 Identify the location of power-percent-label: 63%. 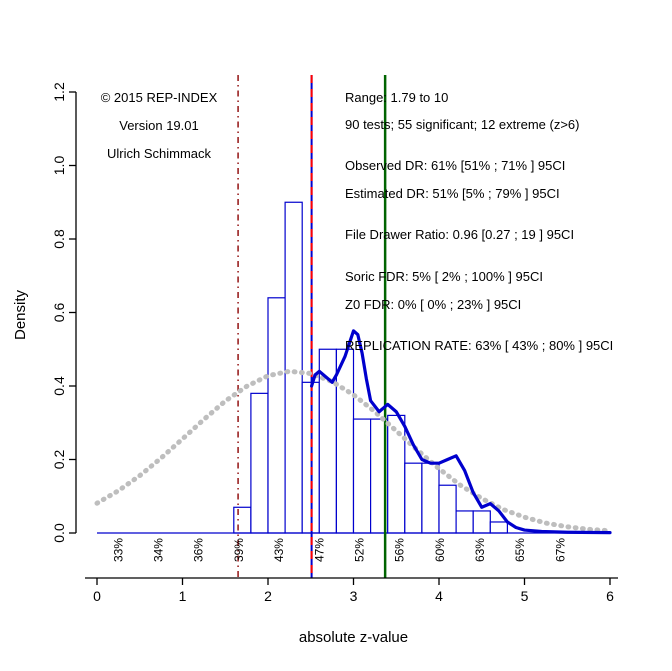
(480, 550).